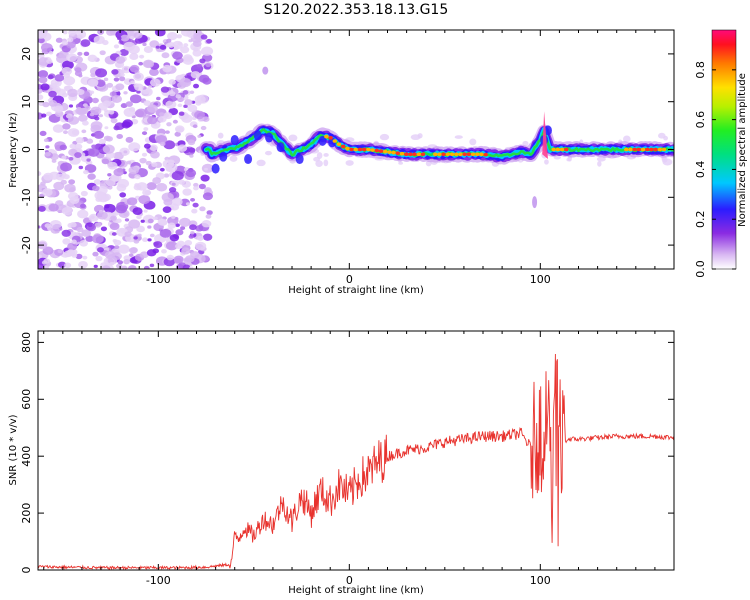 The height and width of the screenshot is (600, 750). Describe the element at coordinates (158, 580) in the screenshot. I see `x-tick-label: -100` at that location.